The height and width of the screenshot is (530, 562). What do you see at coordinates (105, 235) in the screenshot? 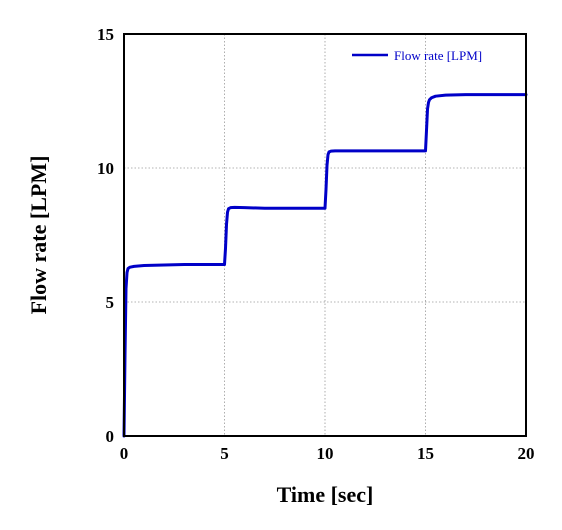
I see `y-tick-labels: 0 5 10 15` at bounding box center [105, 235].